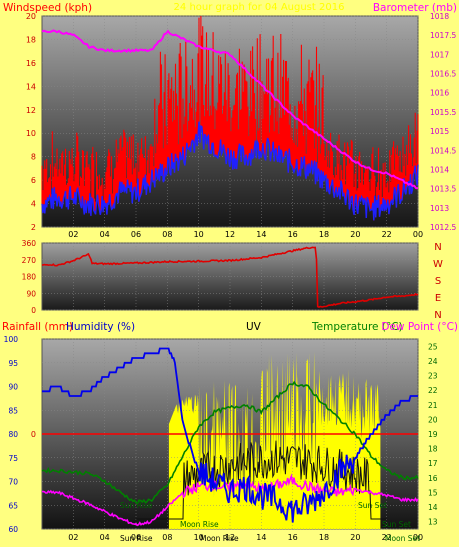 The height and width of the screenshot is (547, 459). I want to click on barometer-tick-label: 1013.5, so click(443, 189).